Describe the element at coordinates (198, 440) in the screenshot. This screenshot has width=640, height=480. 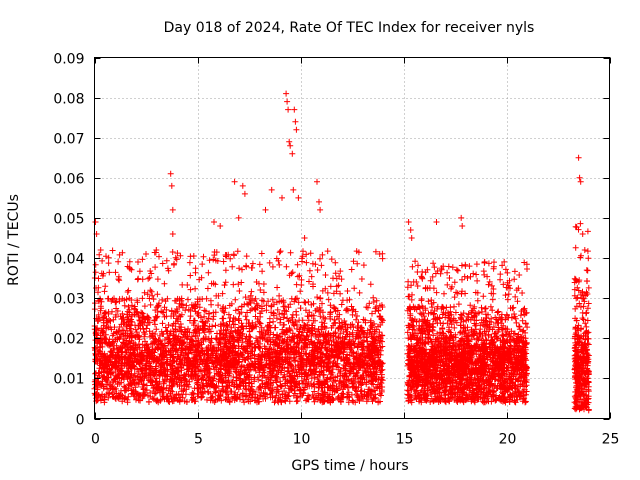
I see `x-tick-label: 5` at that location.